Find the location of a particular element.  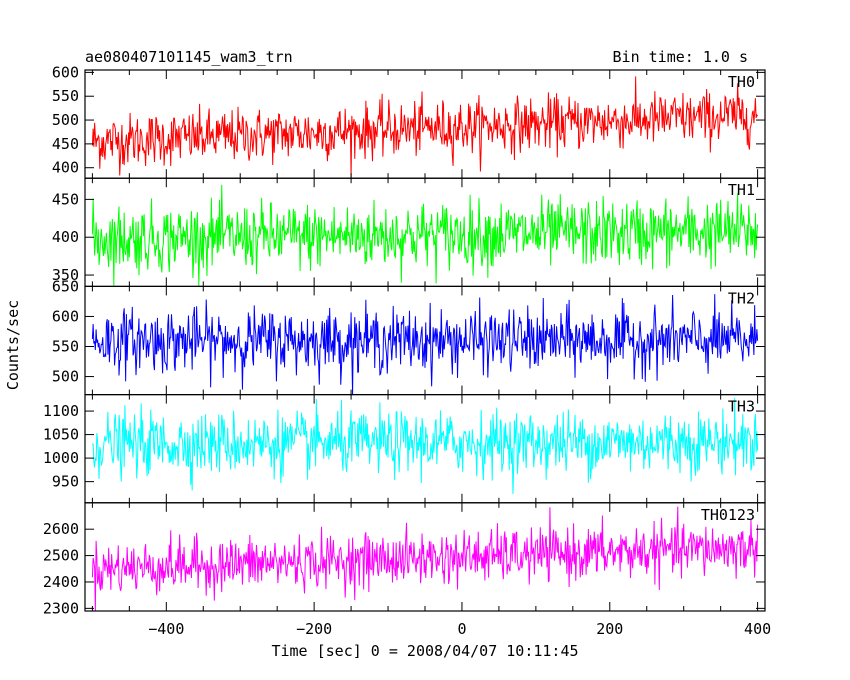

panel-th2: 500 550 600 650 TH2 is located at coordinates (409, 336).